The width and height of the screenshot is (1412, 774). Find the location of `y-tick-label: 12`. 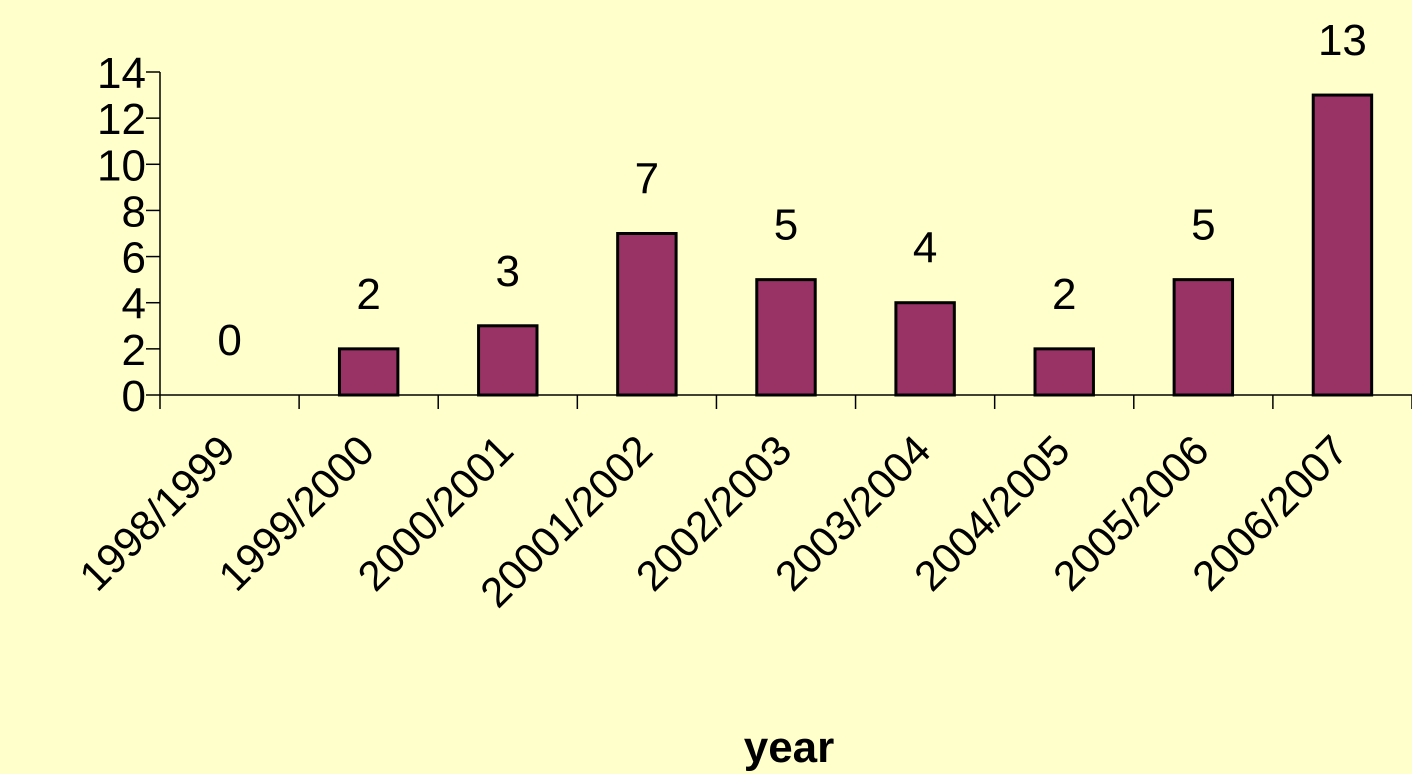

y-tick-label: 12 is located at coordinates (121, 119).